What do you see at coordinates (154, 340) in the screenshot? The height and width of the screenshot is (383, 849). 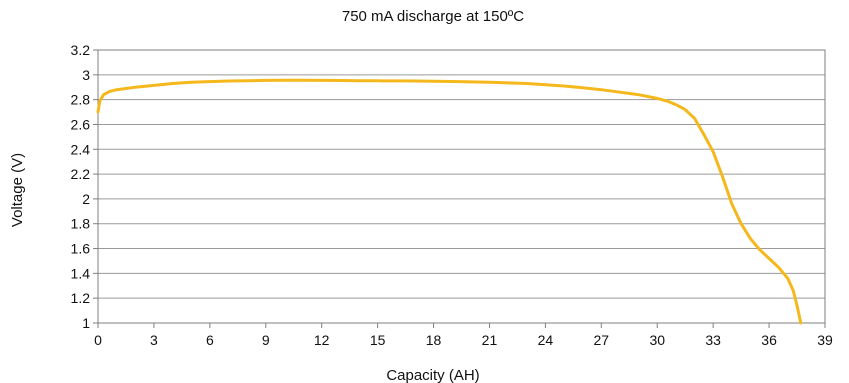 I see `x-tick-label: 3` at bounding box center [154, 340].